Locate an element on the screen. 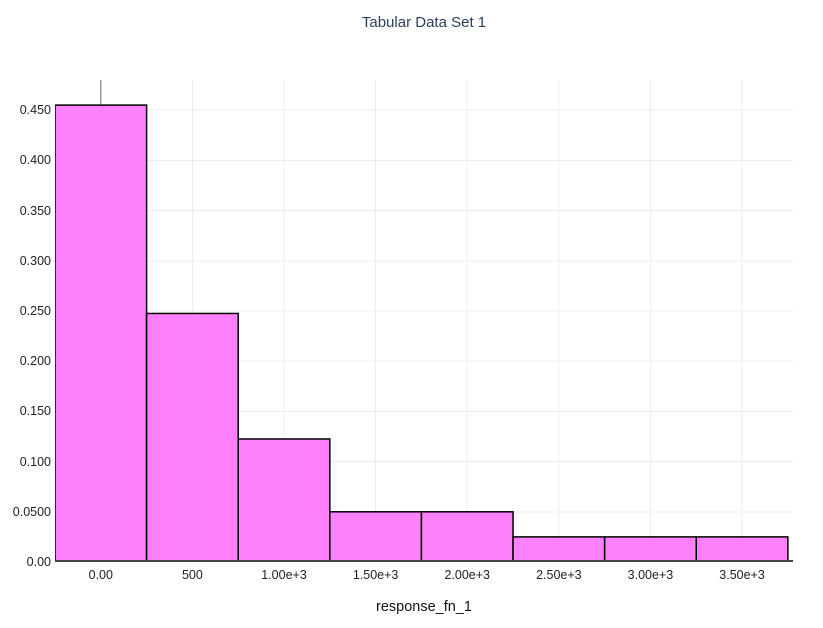 The height and width of the screenshot is (628, 823). x-tick-label: 1.50e+3 is located at coordinates (375, 575).